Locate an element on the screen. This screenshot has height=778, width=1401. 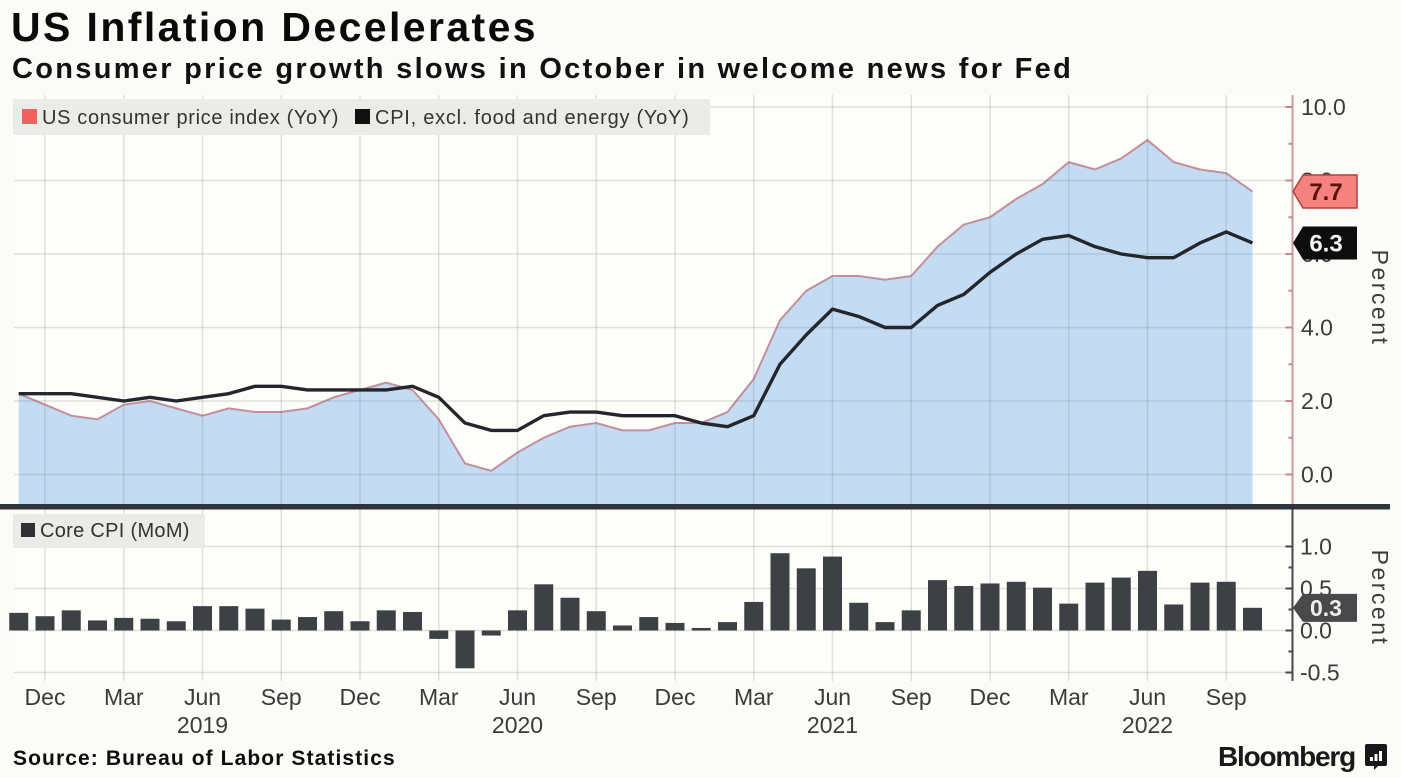
svg-text: Bloomberg is located at coordinates (1286, 756).